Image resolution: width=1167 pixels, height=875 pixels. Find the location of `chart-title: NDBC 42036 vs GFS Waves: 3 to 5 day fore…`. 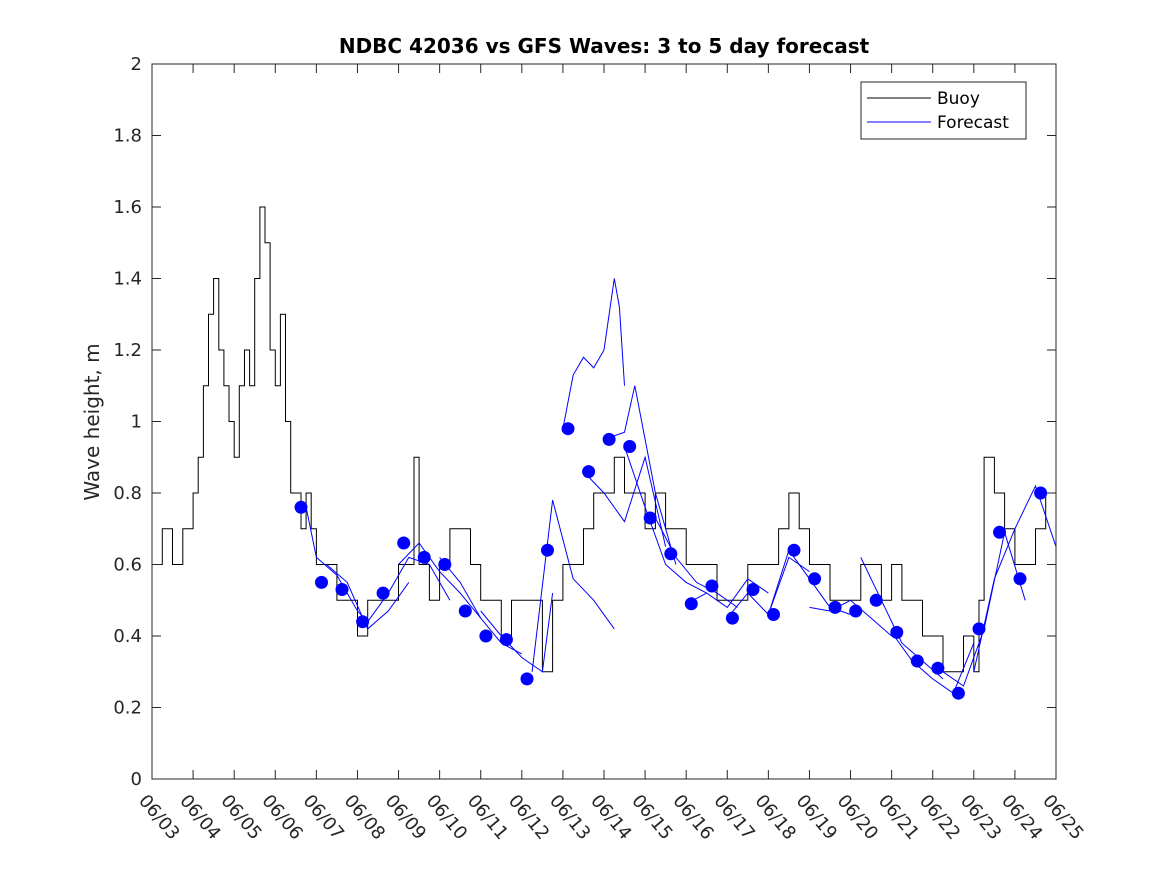

chart-title: NDBC 42036 vs GFS Waves: 3 to 5 day fore… is located at coordinates (604, 46).